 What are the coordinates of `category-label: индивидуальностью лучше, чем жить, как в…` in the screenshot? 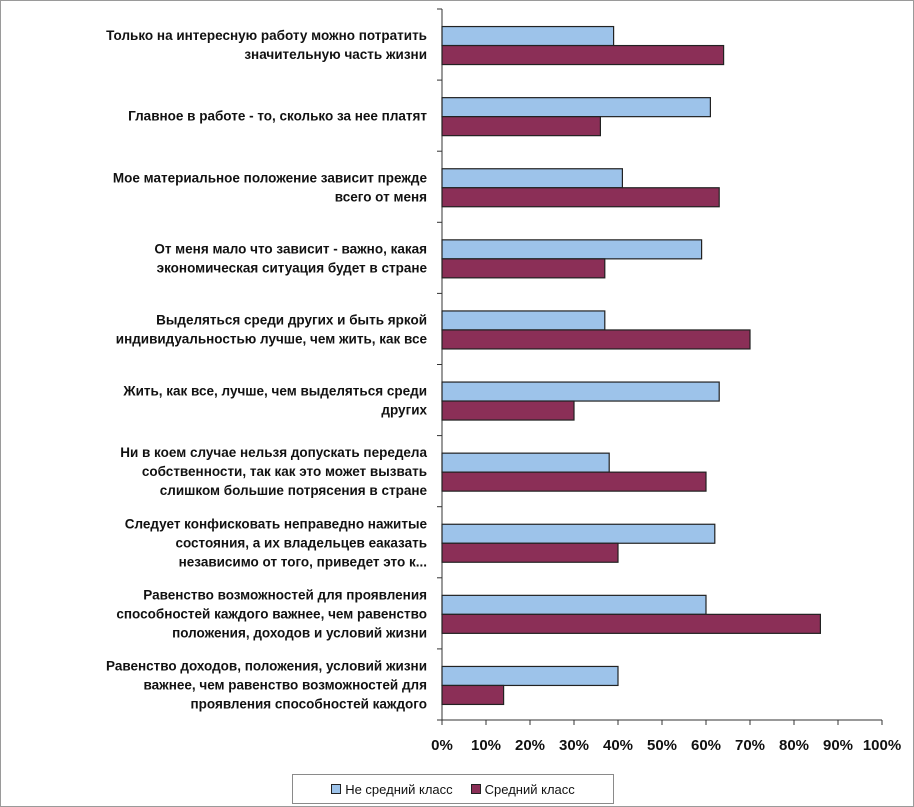 It's located at (272, 338).